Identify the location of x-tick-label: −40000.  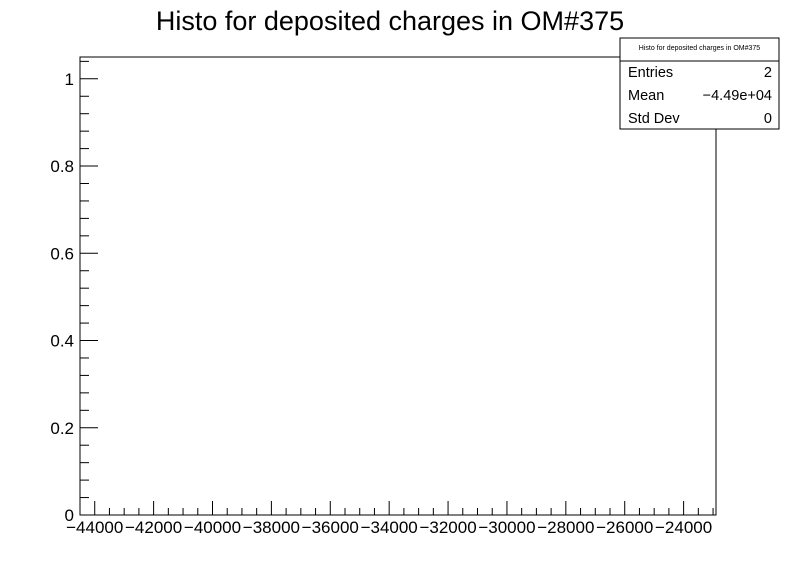
(212, 527).